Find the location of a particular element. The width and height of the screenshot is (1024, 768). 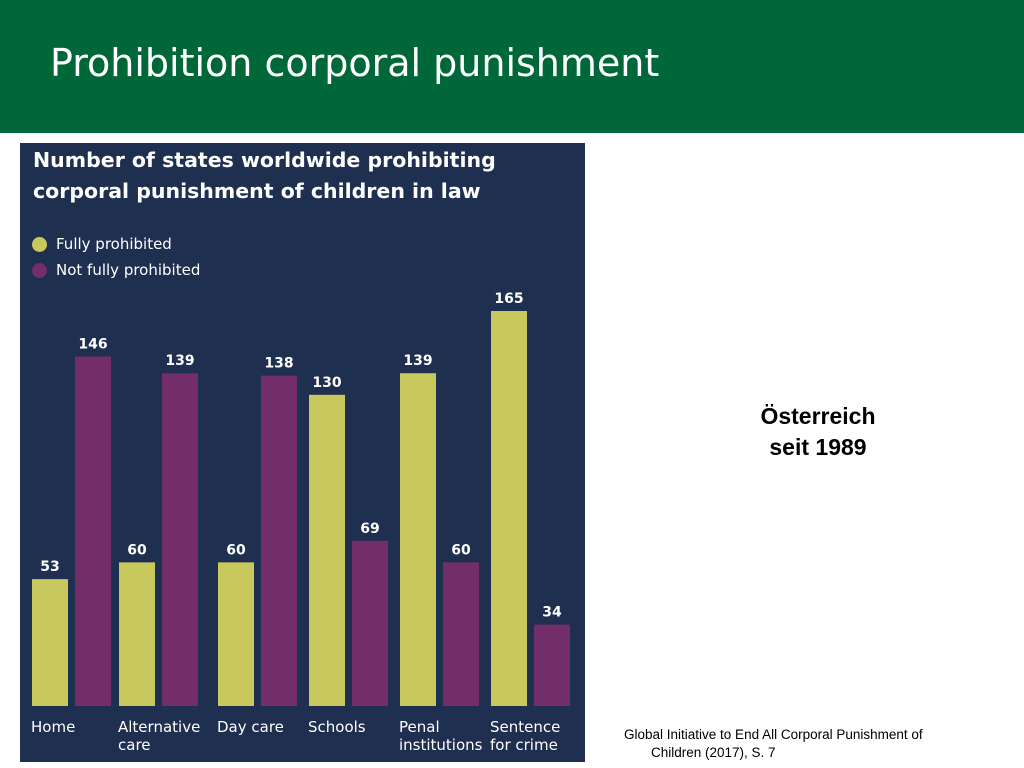

data-label-not-fully-5: 34 is located at coordinates (552, 613).